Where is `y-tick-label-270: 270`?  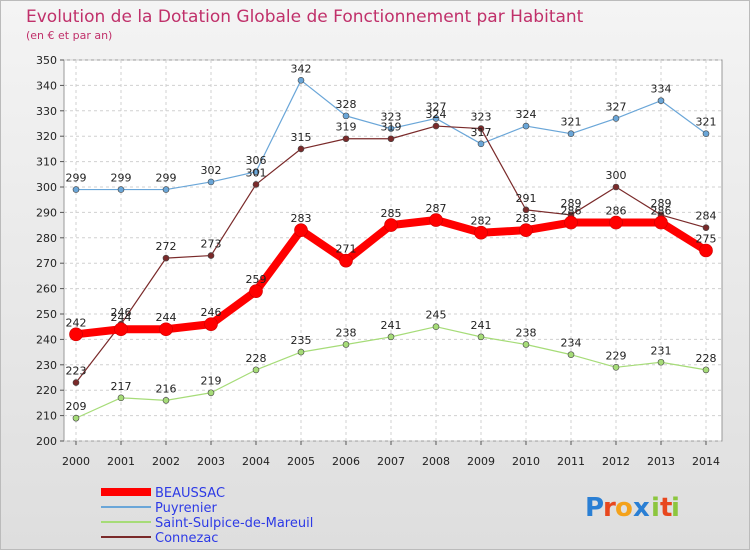
y-tick-label-270: 270 is located at coordinates (46, 263).